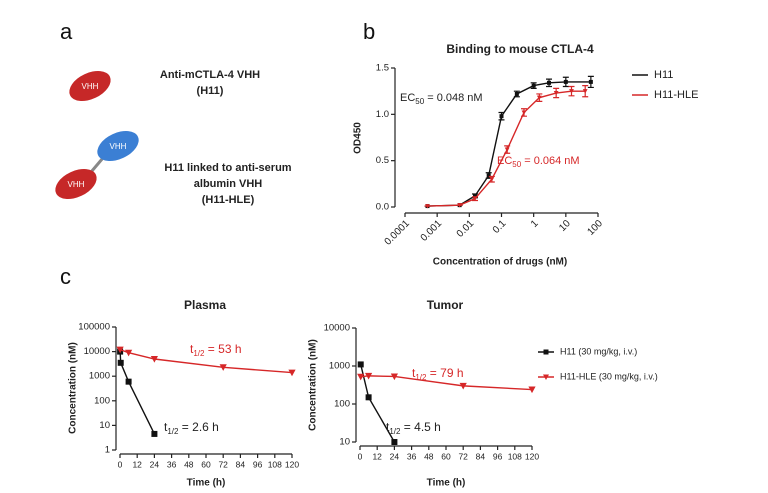  What do you see at coordinates (609, 376) in the screenshot?
I see `legend-label: H11-HLE (30 mg/kg, i.v.)` at bounding box center [609, 376].